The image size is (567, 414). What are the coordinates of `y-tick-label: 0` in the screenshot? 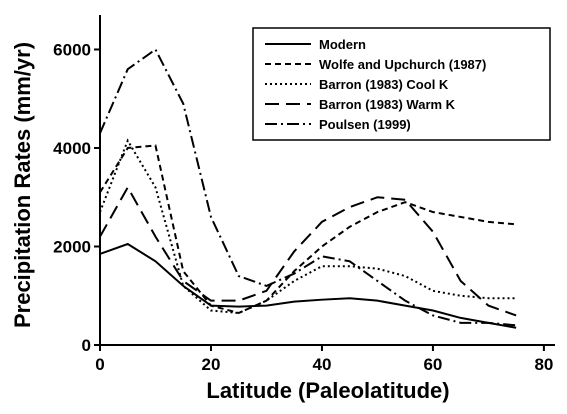 It's located at (86, 345).